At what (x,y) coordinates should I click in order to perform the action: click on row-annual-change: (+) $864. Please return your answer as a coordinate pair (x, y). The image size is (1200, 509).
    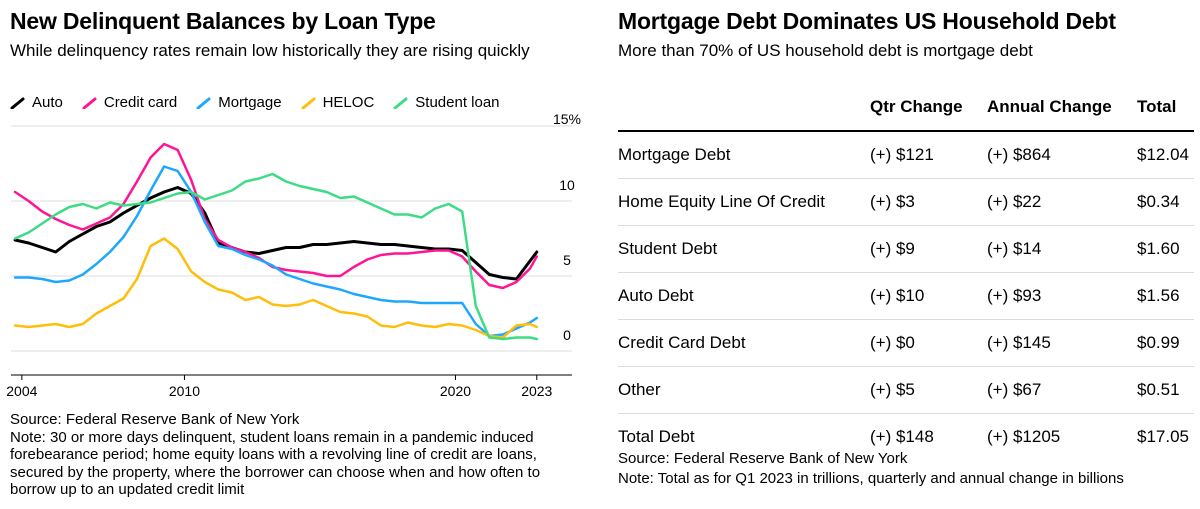
    Looking at the image, I should click on (1062, 155).